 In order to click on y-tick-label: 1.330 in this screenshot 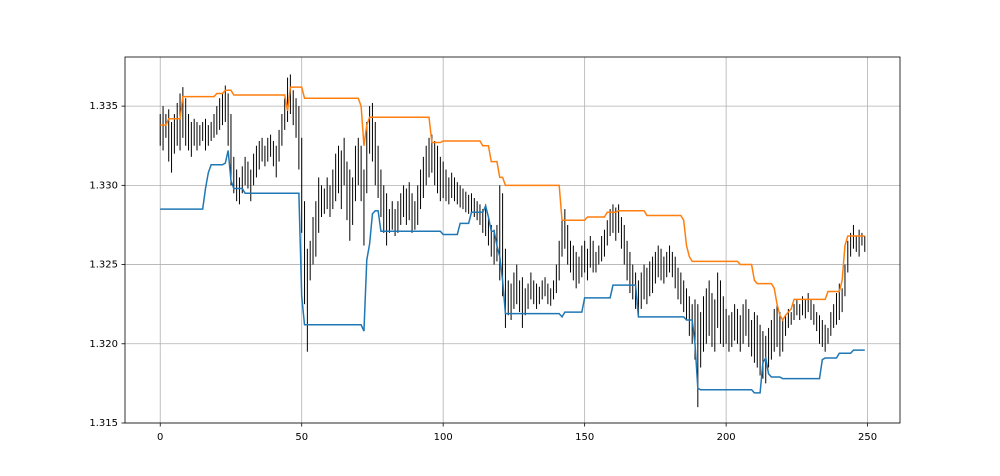, I will do `click(103, 185)`.